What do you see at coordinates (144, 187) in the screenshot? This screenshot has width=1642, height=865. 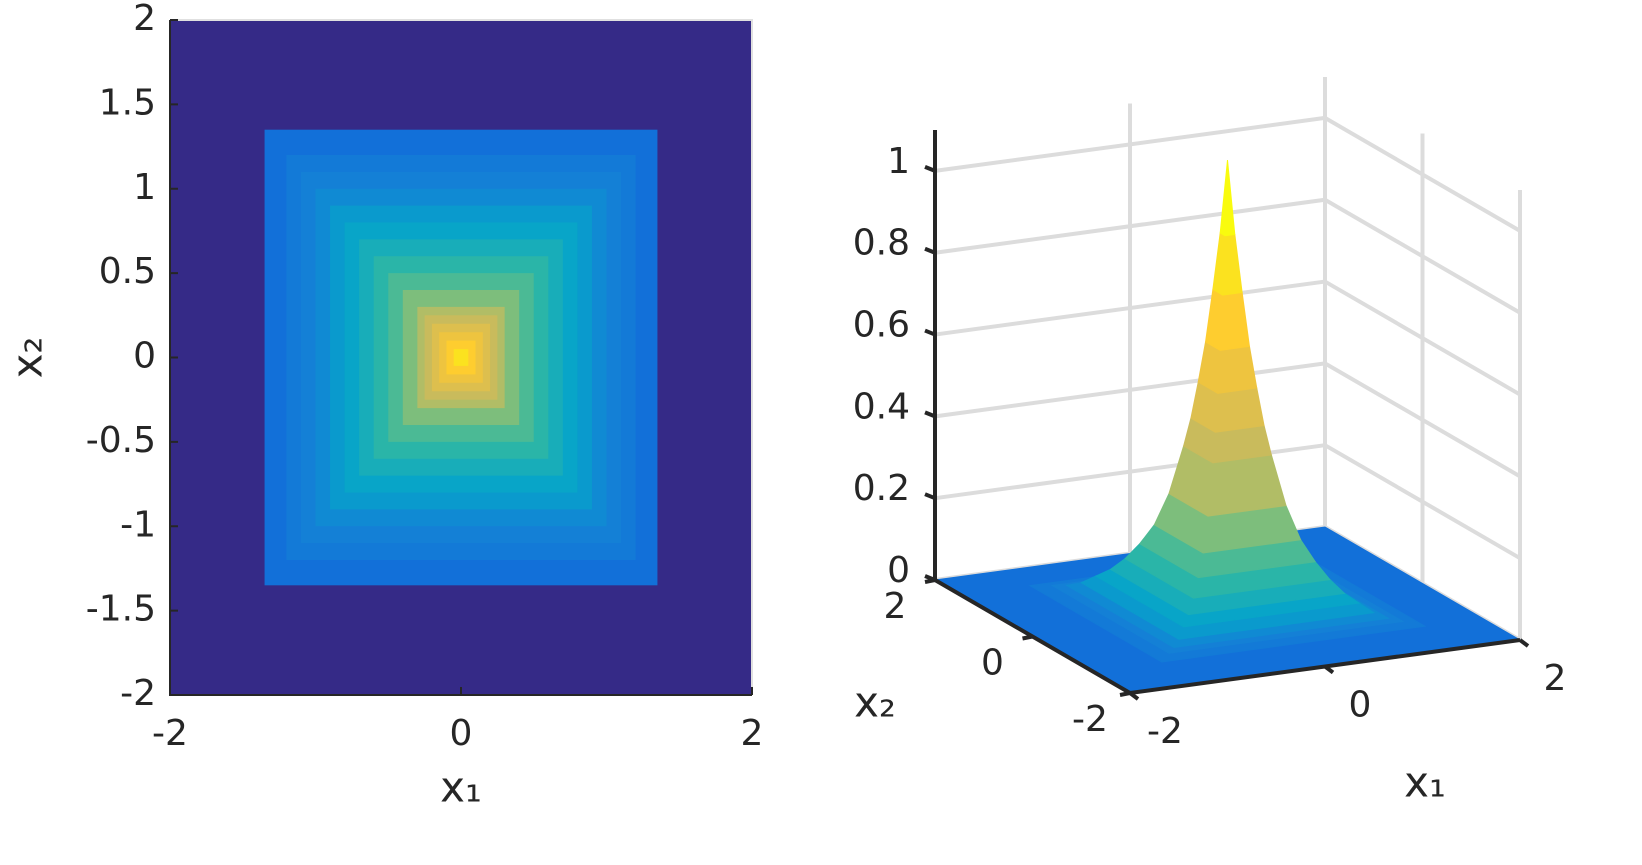 I see `y-tick-label: 1` at bounding box center [144, 187].